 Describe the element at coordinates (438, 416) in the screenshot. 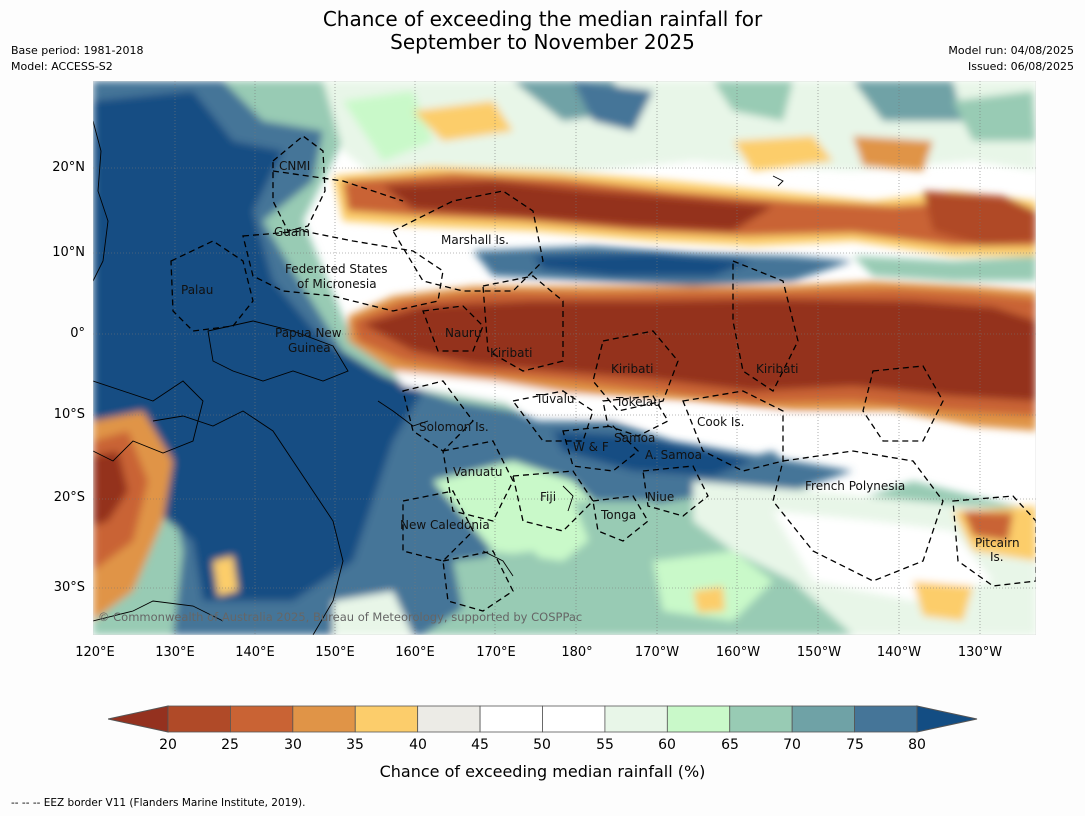

I see `eez-solomon` at that location.